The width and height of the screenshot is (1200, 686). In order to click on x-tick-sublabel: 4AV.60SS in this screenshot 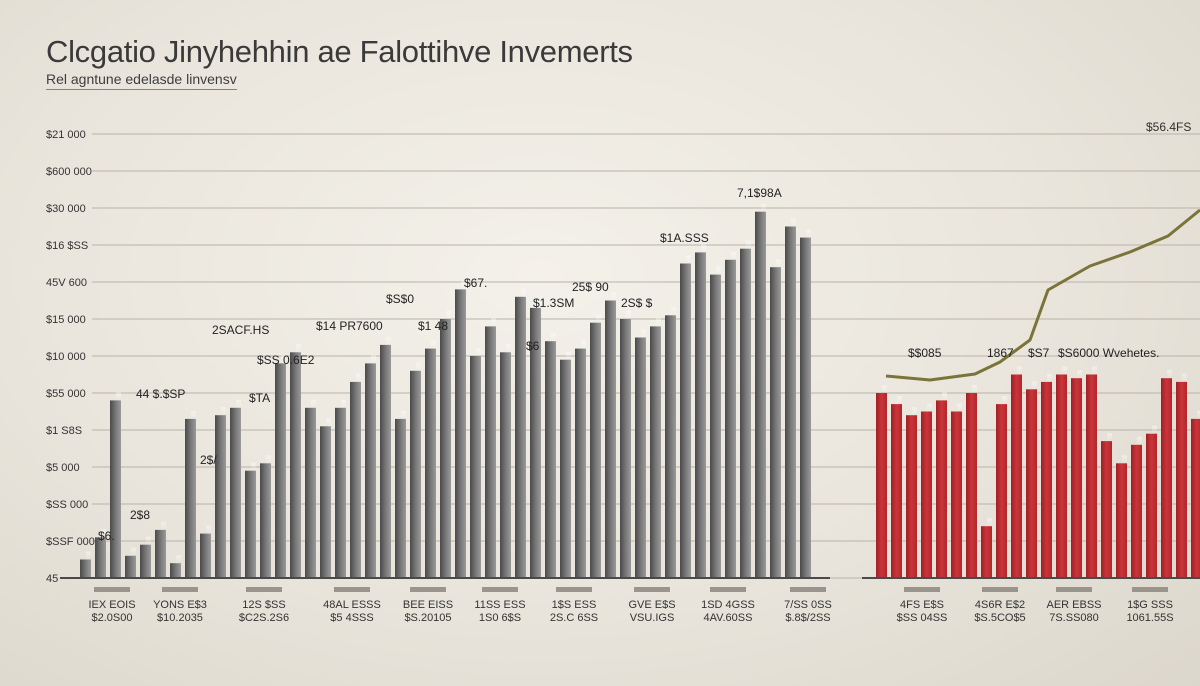, I will do `click(728, 618)`.